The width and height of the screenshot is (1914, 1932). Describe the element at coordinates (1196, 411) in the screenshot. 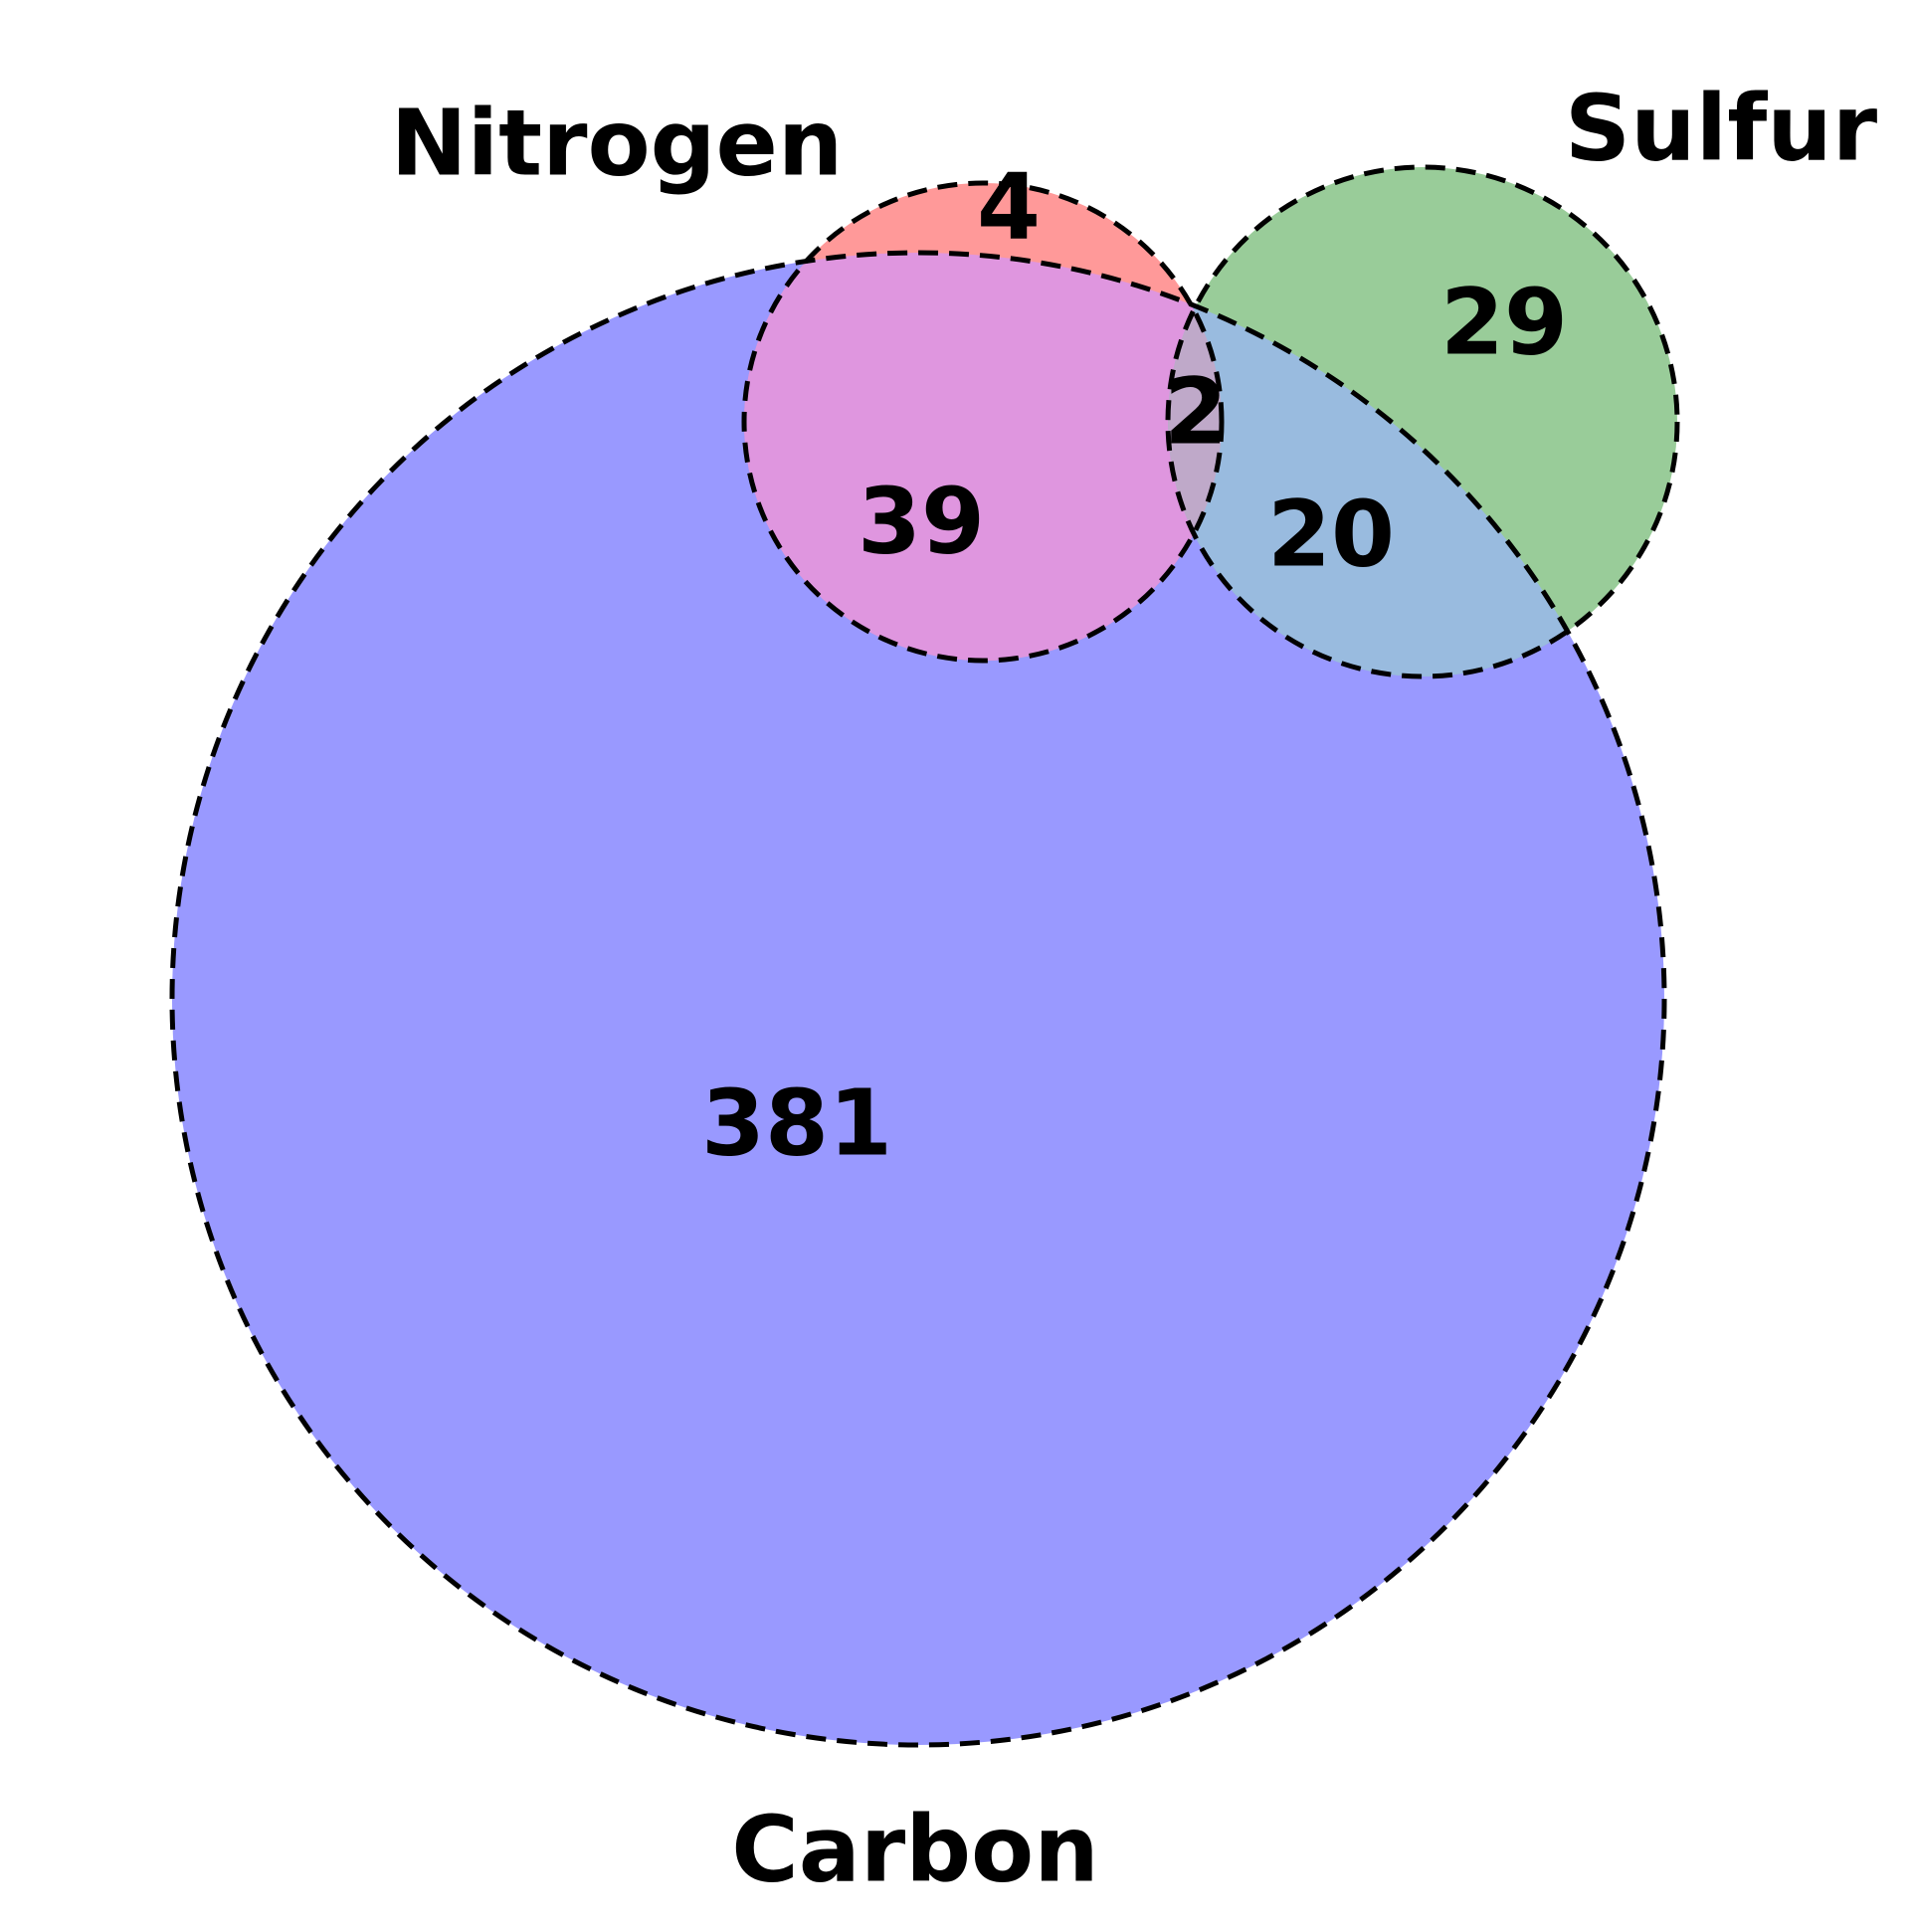

I see `nitrogen-sulfur-carbon-count: 2` at that location.